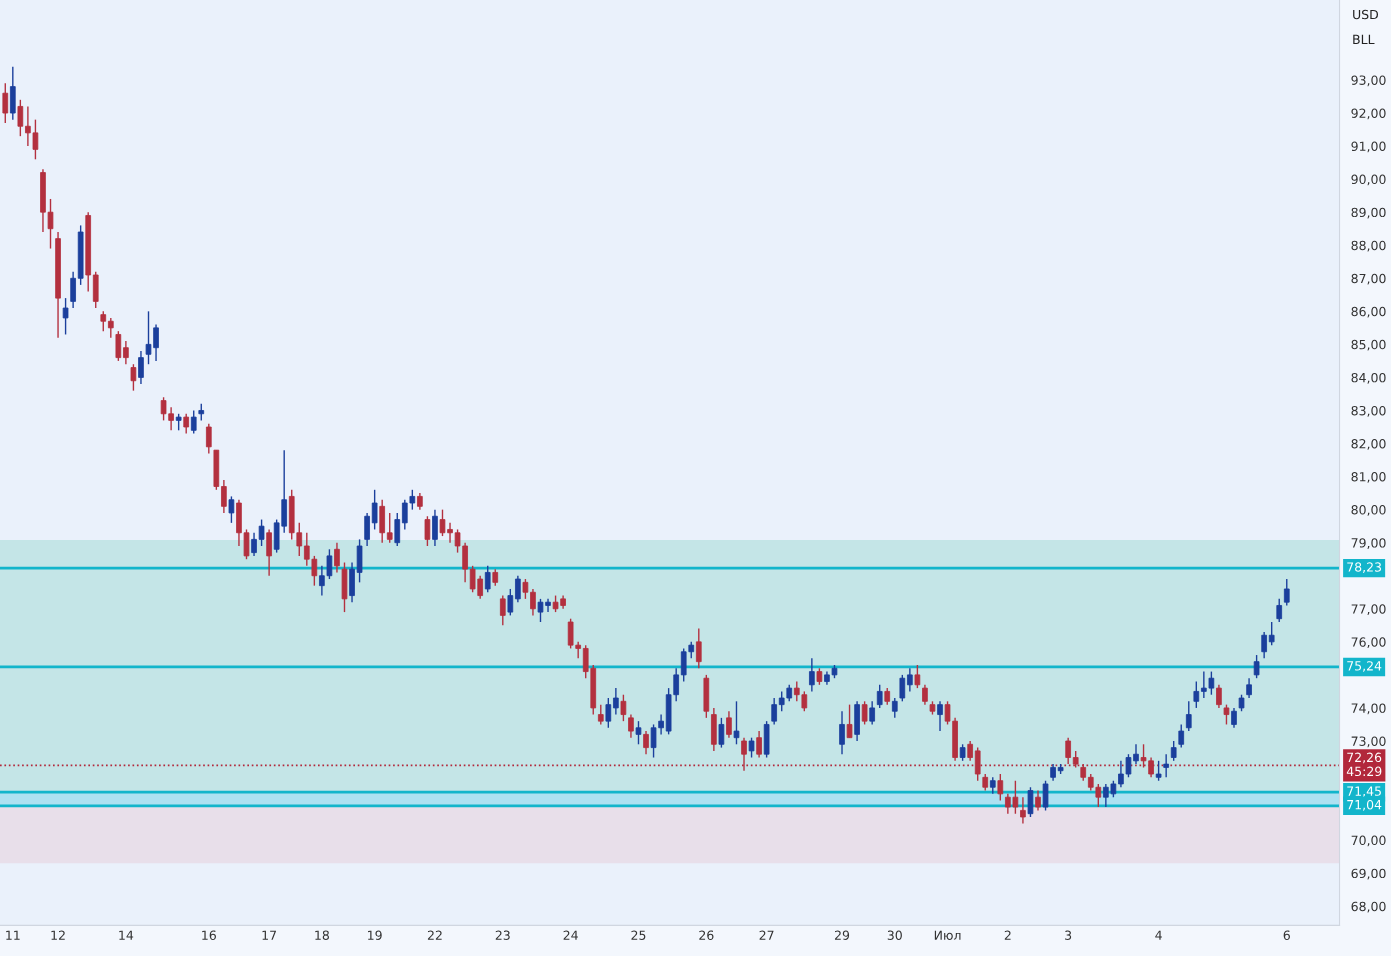 Image resolution: width=1391 pixels, height=956 pixels. Describe the element at coordinates (1368, 246) in the screenshot. I see `y-tick-label: 88,00` at that location.